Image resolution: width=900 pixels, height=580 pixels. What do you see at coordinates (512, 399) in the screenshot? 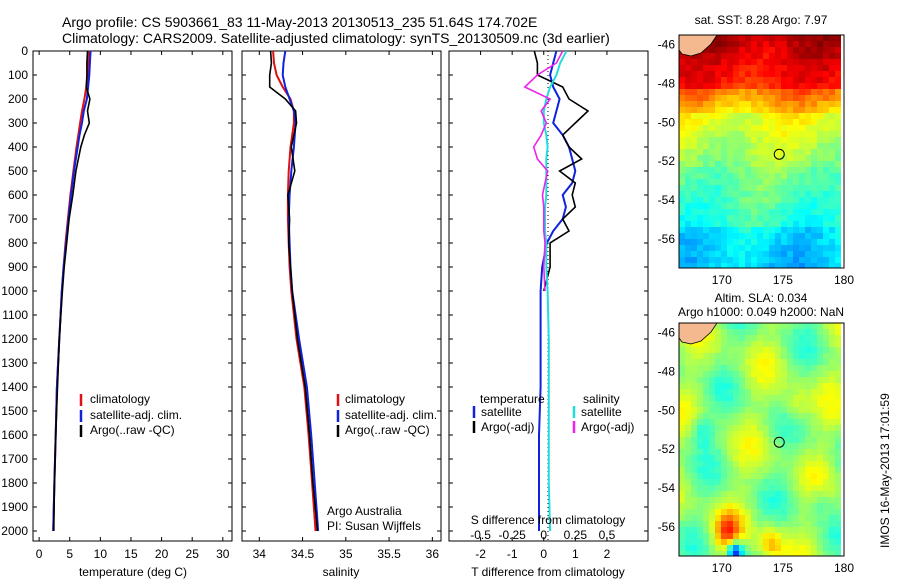
I see `legend-header-temperature: temperature` at bounding box center [512, 399].